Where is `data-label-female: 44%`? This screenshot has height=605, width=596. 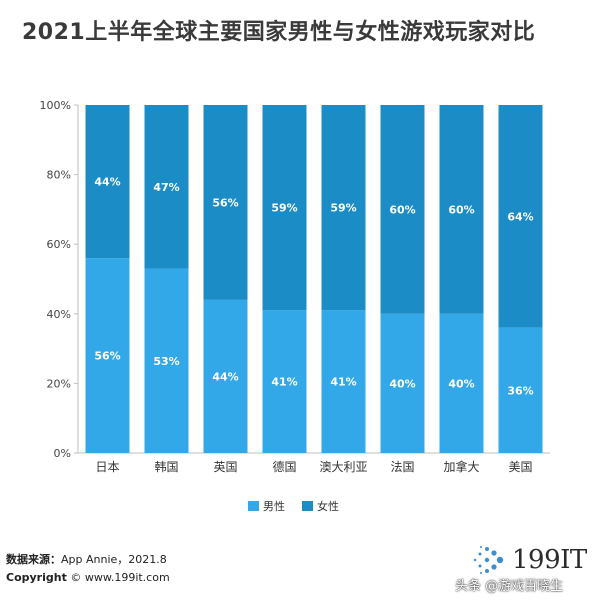 data-label-female: 44% is located at coordinates (107, 182).